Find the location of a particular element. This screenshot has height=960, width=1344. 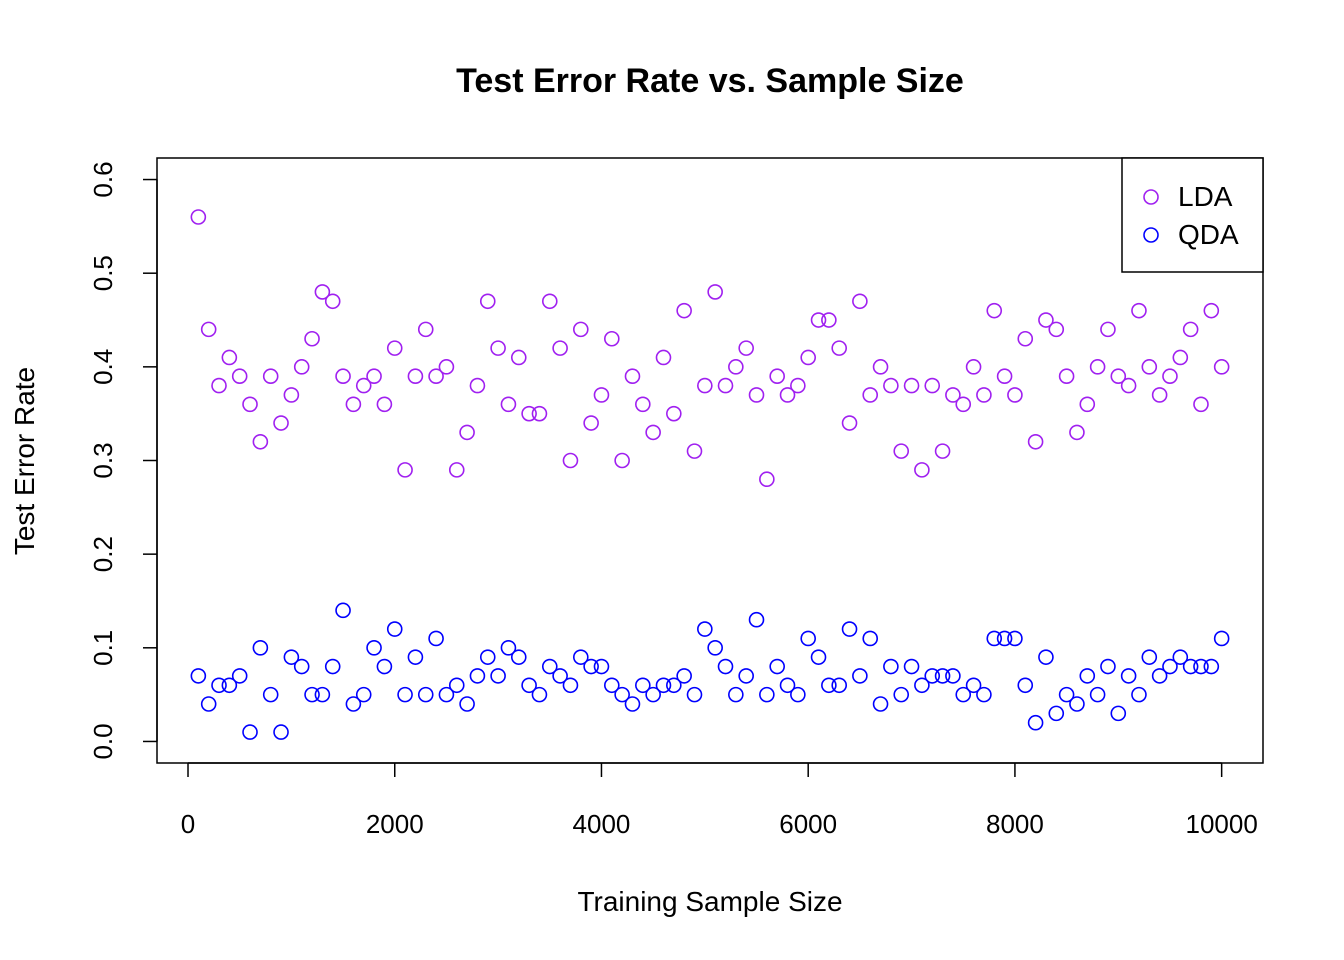

x-tick-label: 6000 is located at coordinates (808, 824).